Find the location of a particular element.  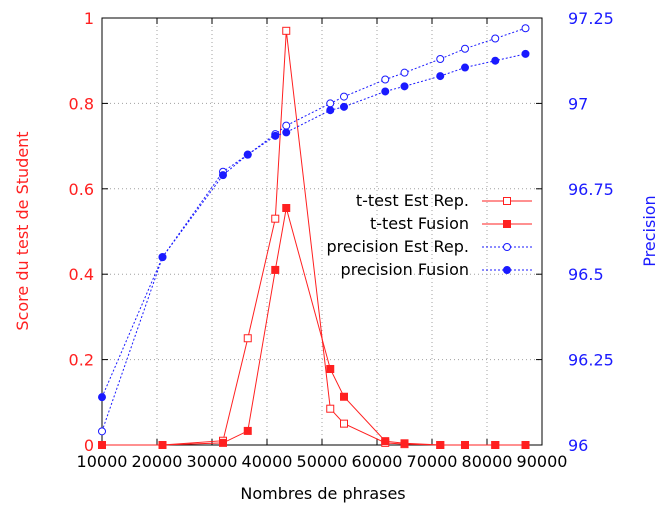

y-left-tick-label: 0 is located at coordinates (89, 445).